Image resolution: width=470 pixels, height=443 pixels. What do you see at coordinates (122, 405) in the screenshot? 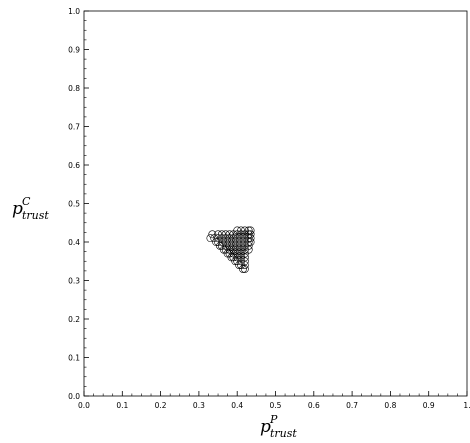
I see `x-tick-label: 0.1` at bounding box center [122, 405].